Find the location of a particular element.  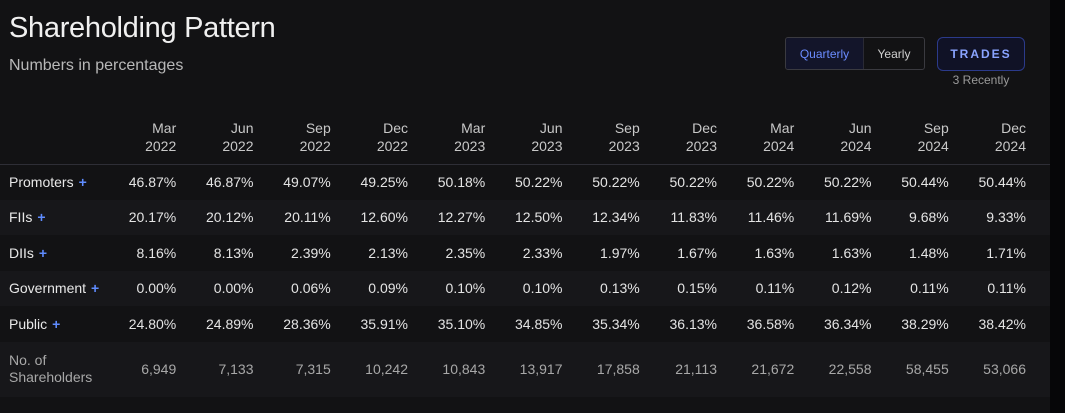

column-header: Jun 2024 is located at coordinates (857, 140).